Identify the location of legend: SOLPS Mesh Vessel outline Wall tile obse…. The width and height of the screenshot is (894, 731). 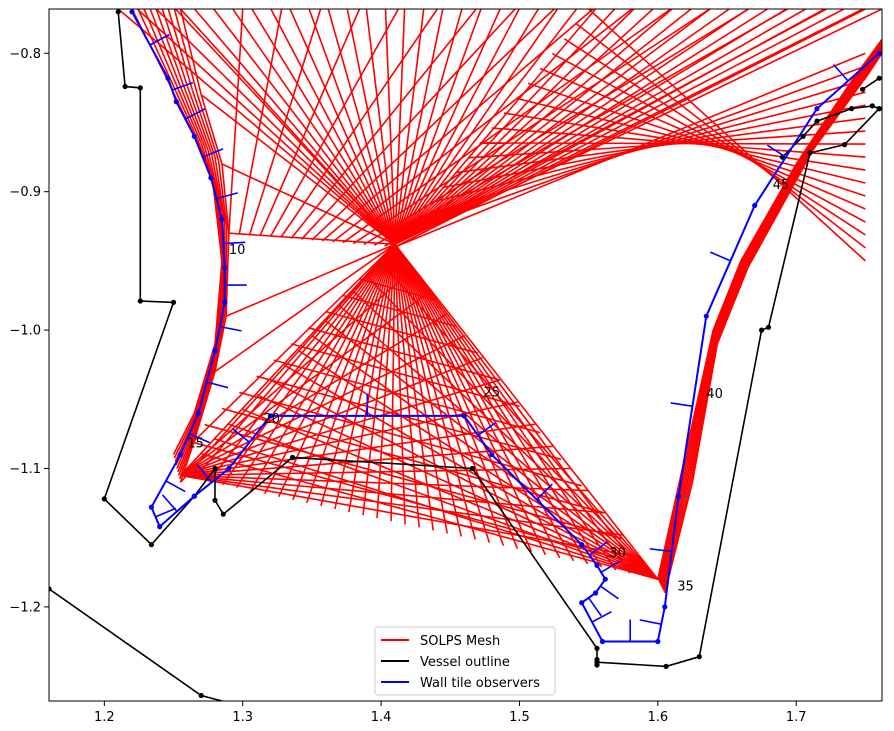
(465, 661).